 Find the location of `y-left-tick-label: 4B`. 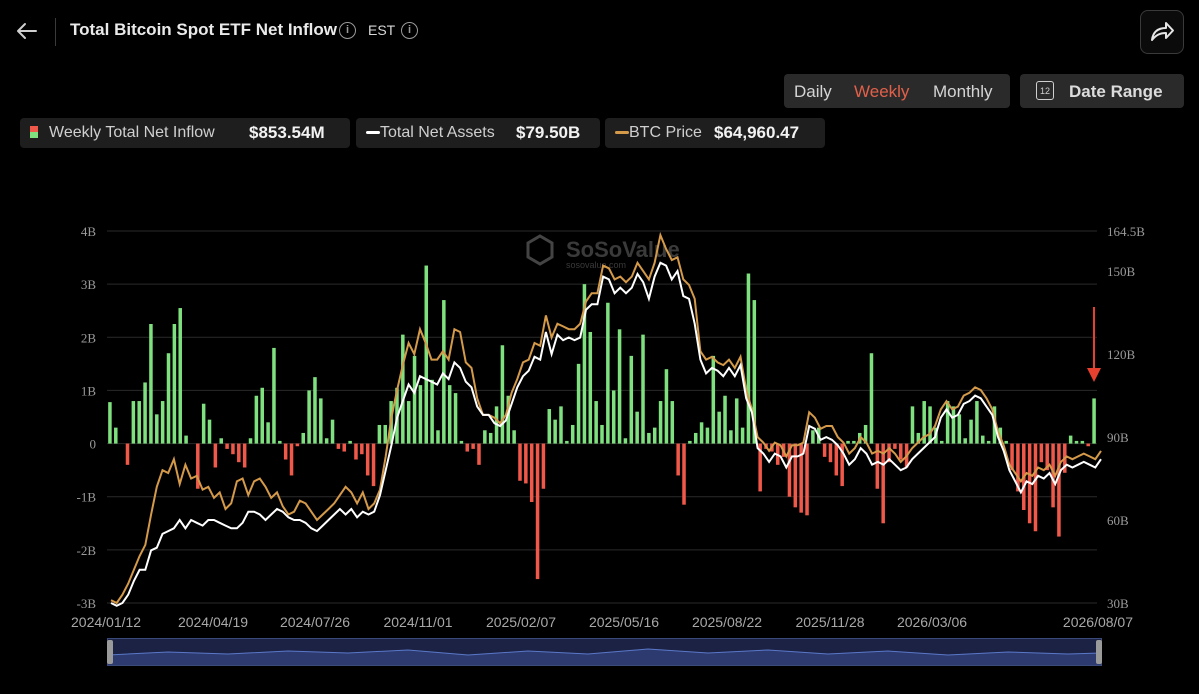

y-left-tick-label: 4B is located at coordinates (89, 231).